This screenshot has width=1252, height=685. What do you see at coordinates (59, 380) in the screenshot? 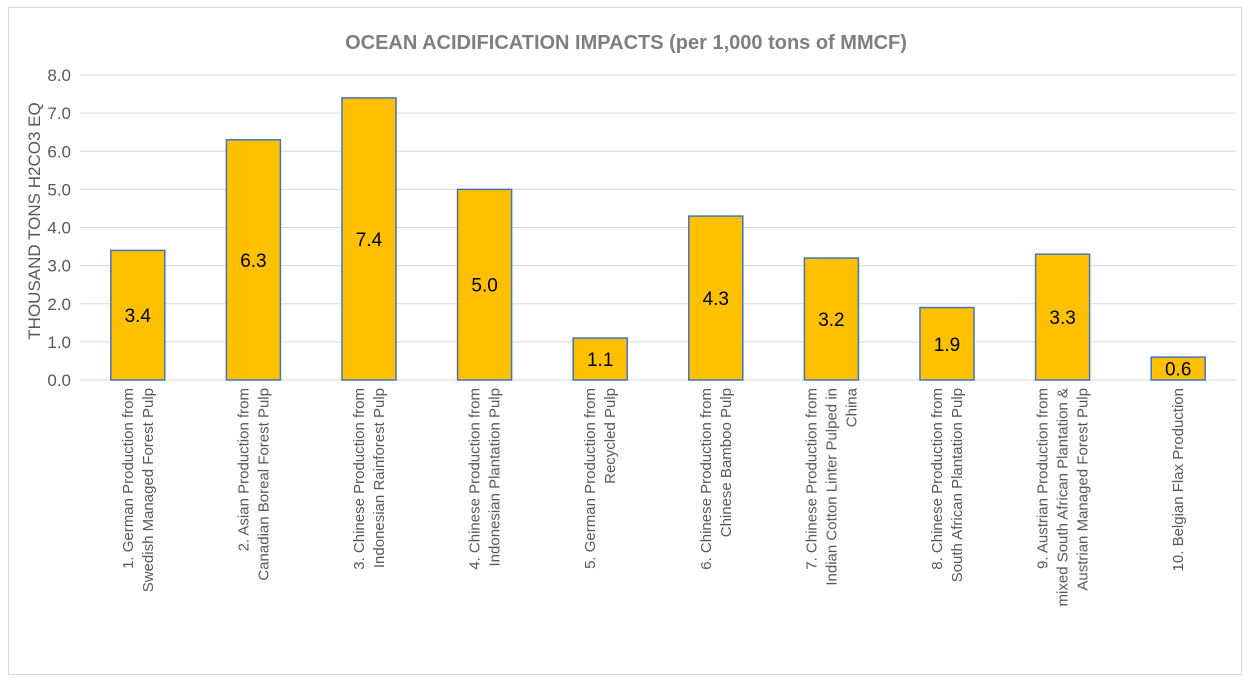
I see `y-tick-label: 0.0` at bounding box center [59, 380].